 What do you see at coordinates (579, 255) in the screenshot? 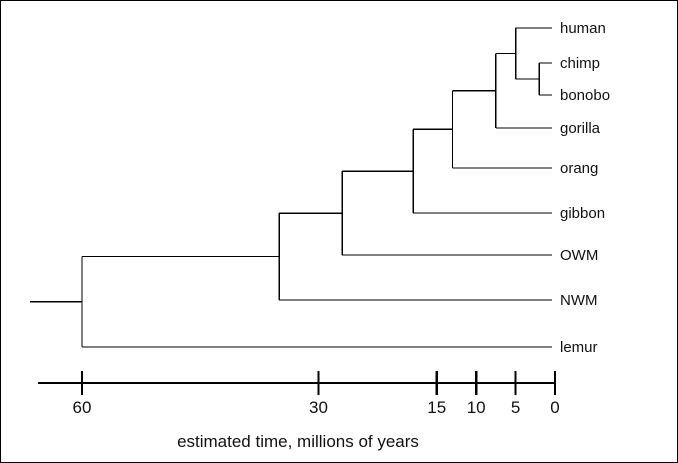
I see `taxon-label-owm: OWM` at bounding box center [579, 255].